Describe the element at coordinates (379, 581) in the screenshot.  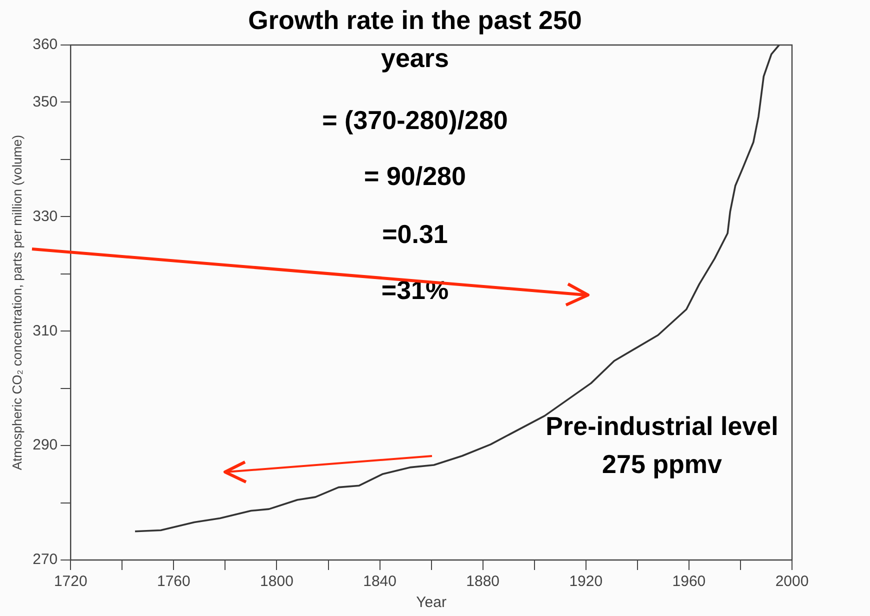
I see `x-tick-label: 1840` at that location.